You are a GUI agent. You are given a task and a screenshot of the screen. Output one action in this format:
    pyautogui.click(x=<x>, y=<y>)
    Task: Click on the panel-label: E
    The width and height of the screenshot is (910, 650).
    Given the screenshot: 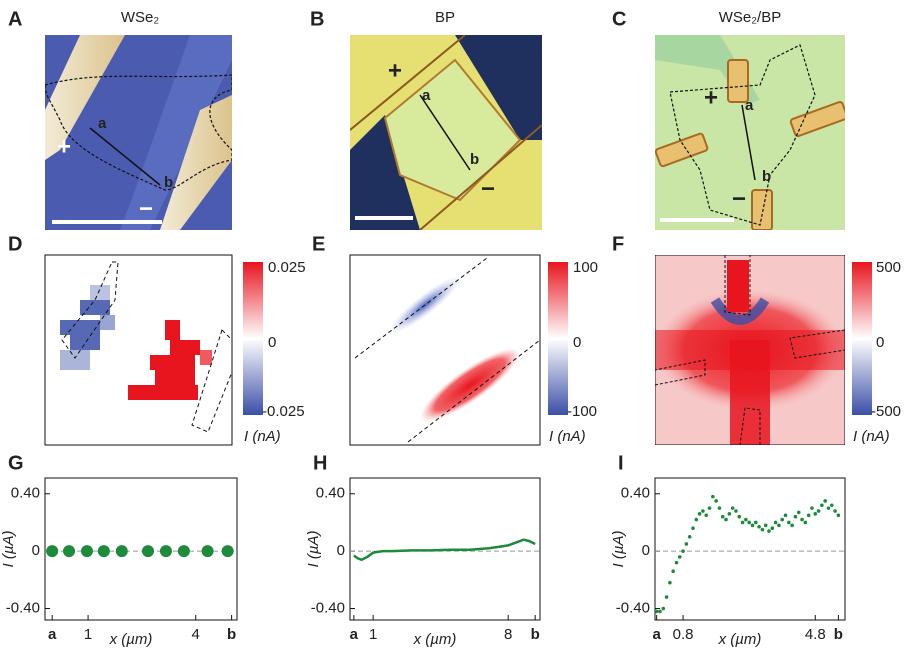 What is the action you would take?
    pyautogui.click(x=318, y=244)
    